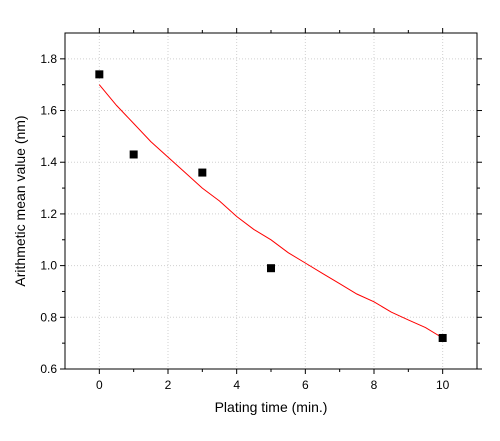  Describe the element at coordinates (99, 385) in the screenshot. I see `x-tick-label: 0` at that location.